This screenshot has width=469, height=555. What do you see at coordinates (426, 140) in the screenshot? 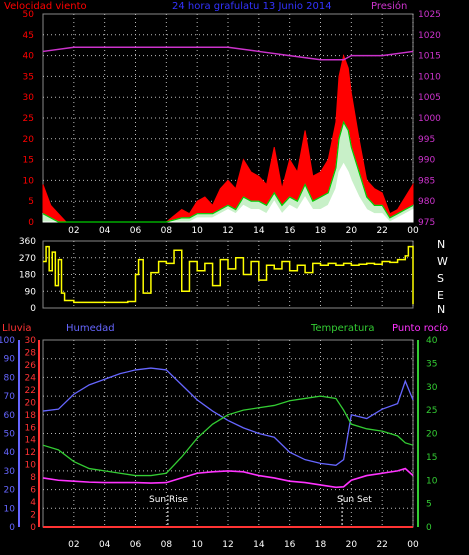
I see `pressure-y-tick-label: 995` at bounding box center [426, 140].